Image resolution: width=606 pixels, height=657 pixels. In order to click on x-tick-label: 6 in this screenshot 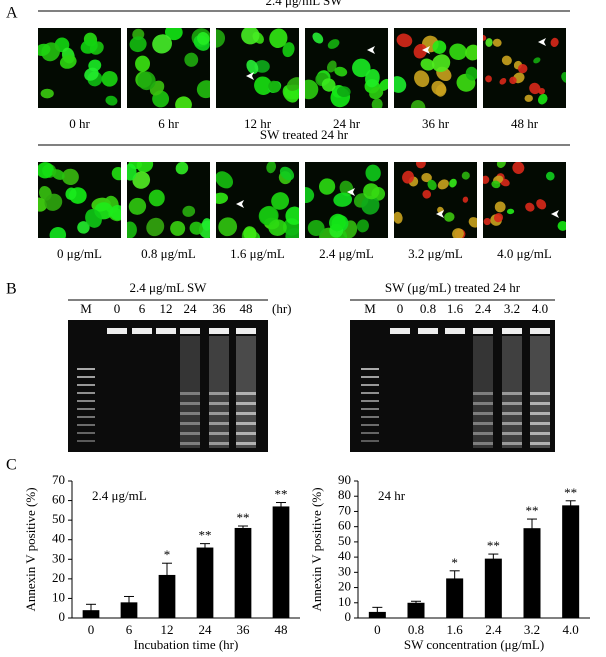, I will do `click(129, 629)`.